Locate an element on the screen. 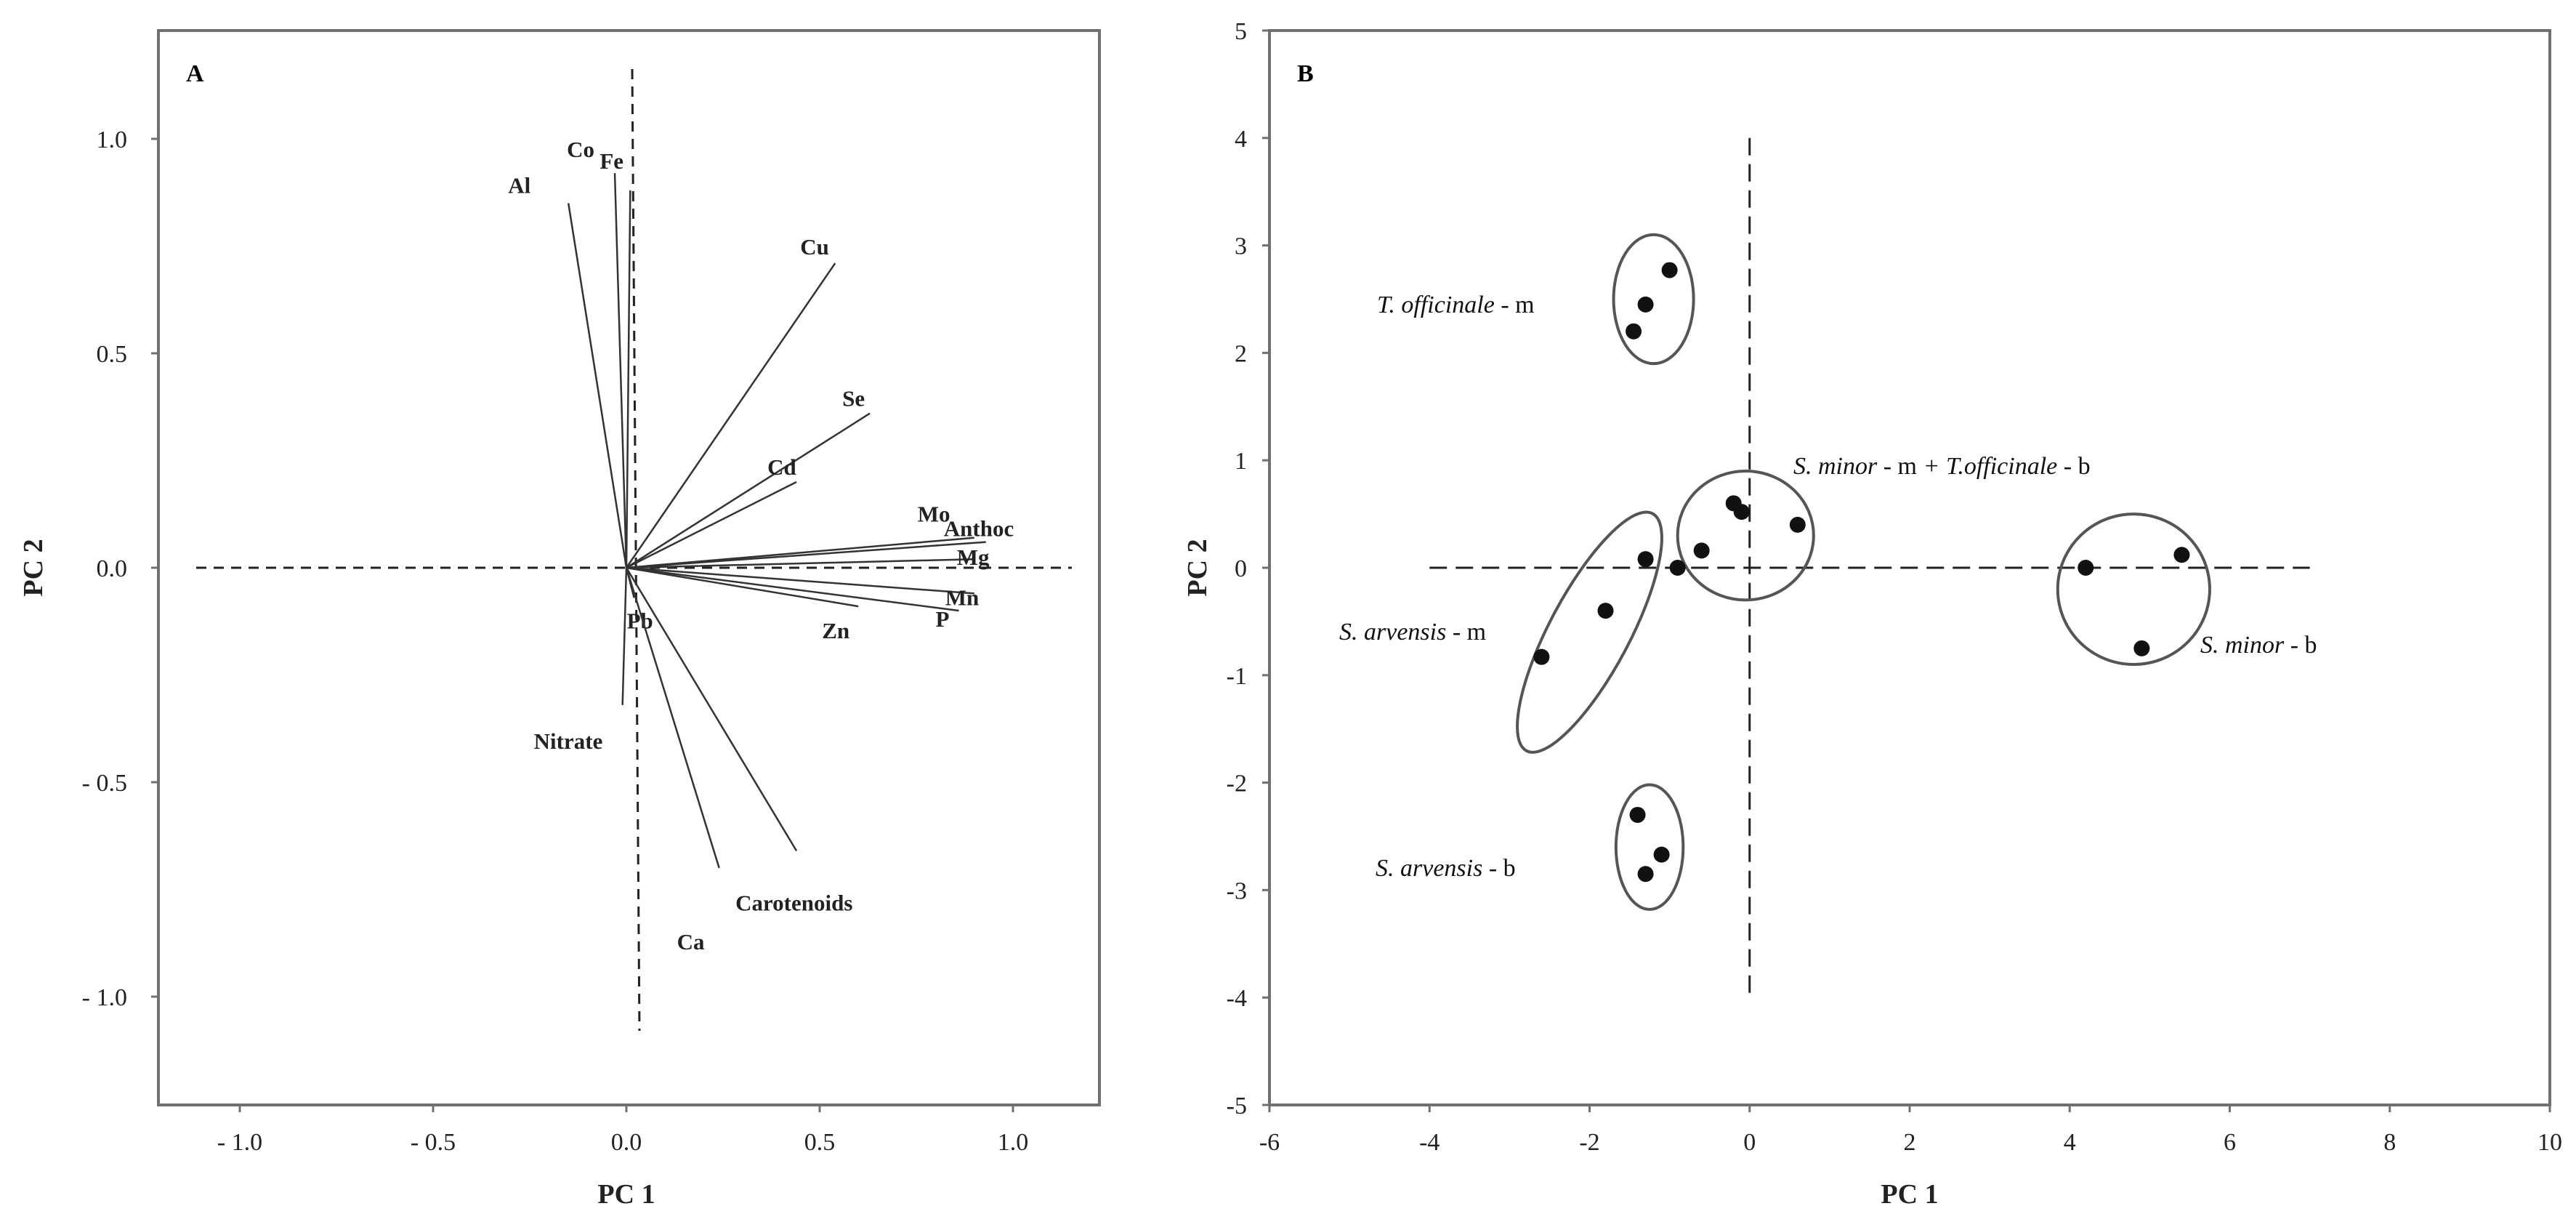 The width and height of the screenshot is (2576, 1230). loading-vector-mn is located at coordinates (800, 580).